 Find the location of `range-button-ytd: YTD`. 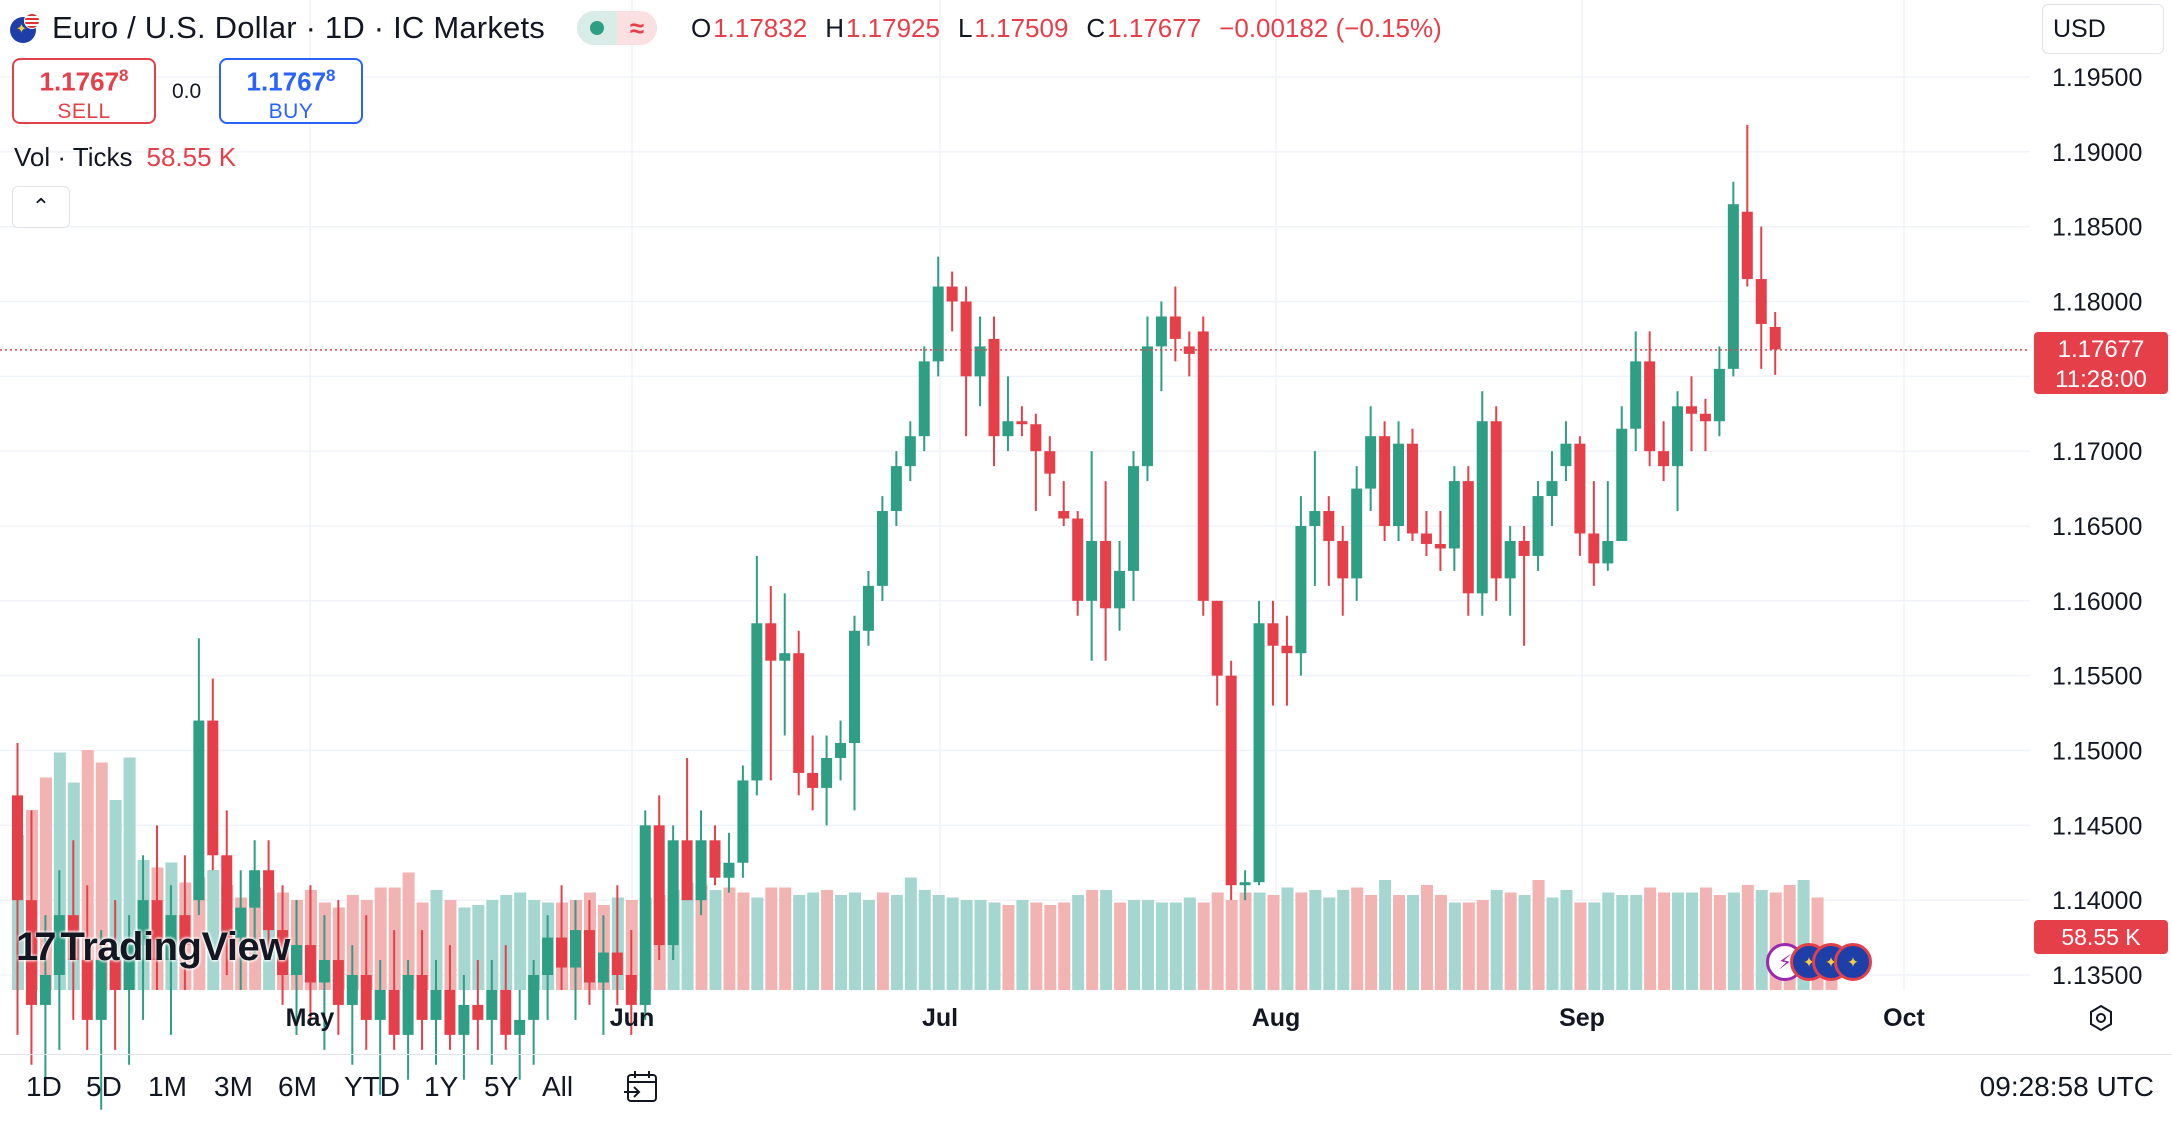

range-button-ytd: YTD is located at coordinates (372, 1086).